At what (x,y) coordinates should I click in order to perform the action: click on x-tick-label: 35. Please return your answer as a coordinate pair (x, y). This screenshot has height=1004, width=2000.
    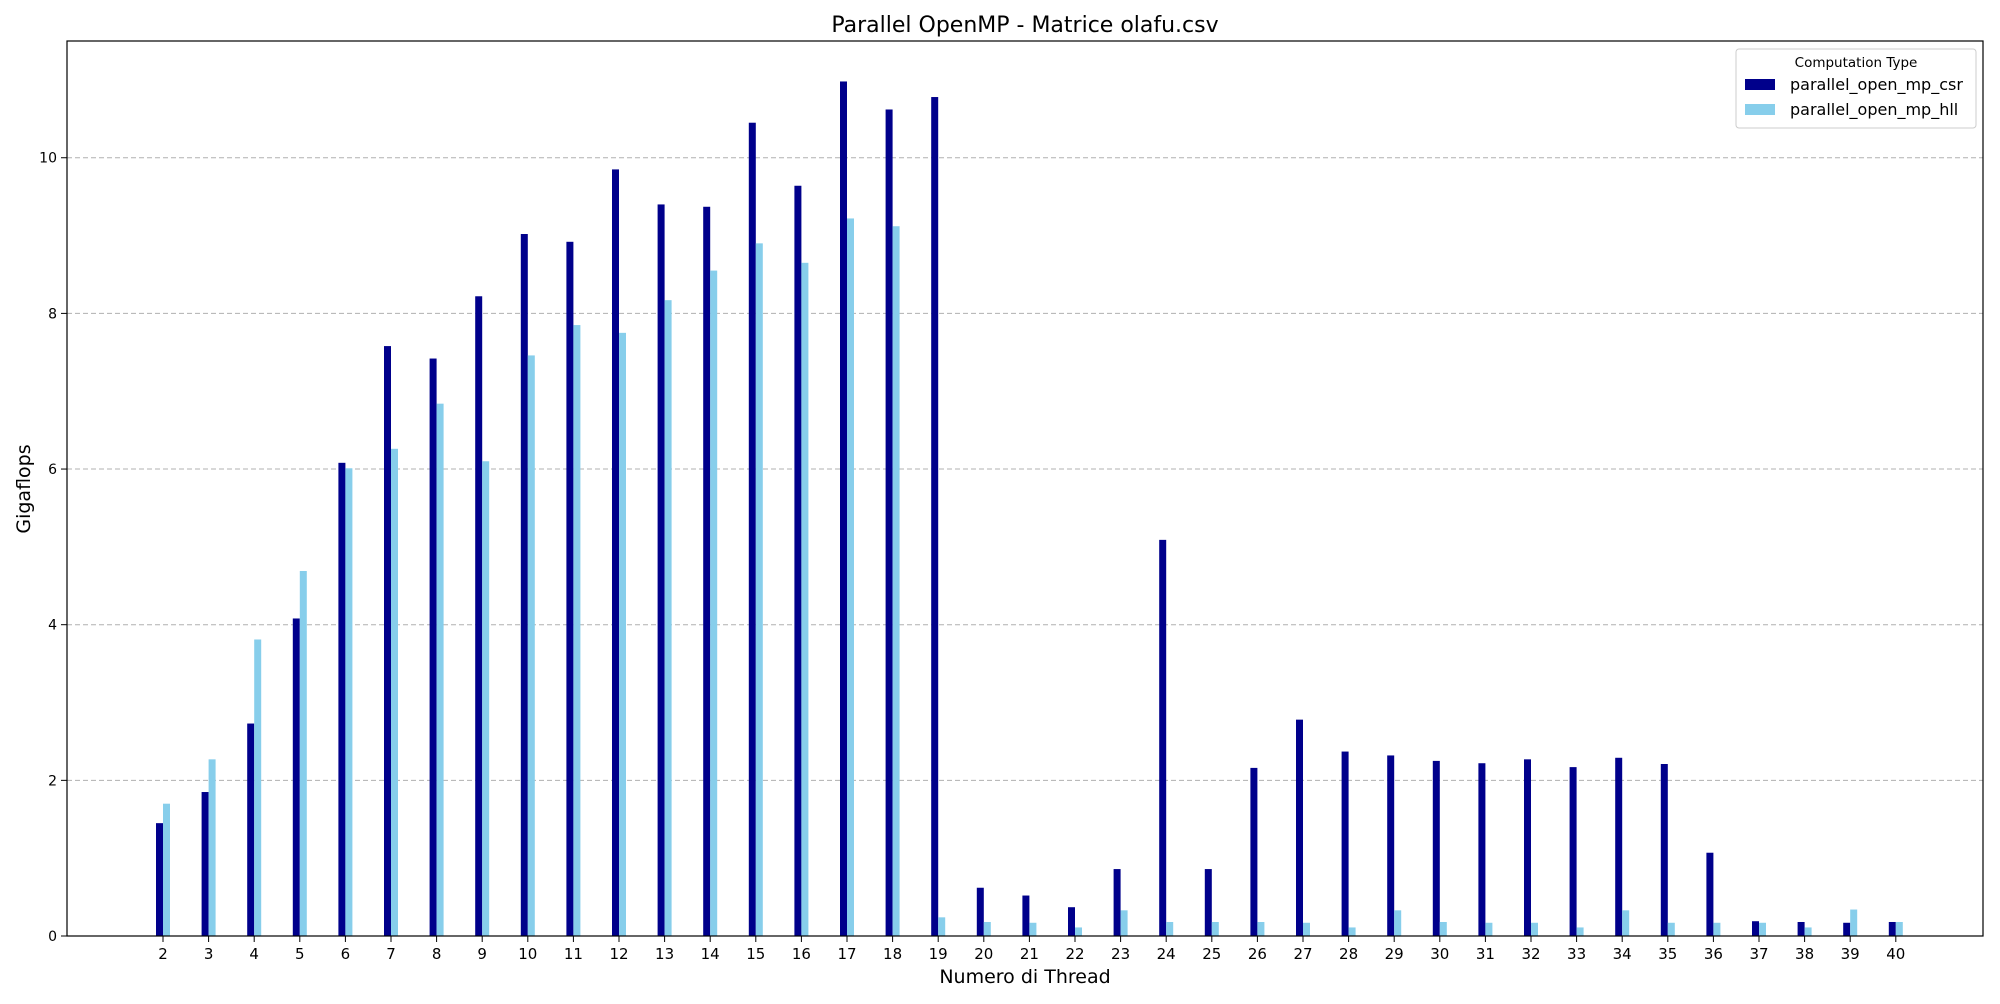
    Looking at the image, I should click on (1667, 954).